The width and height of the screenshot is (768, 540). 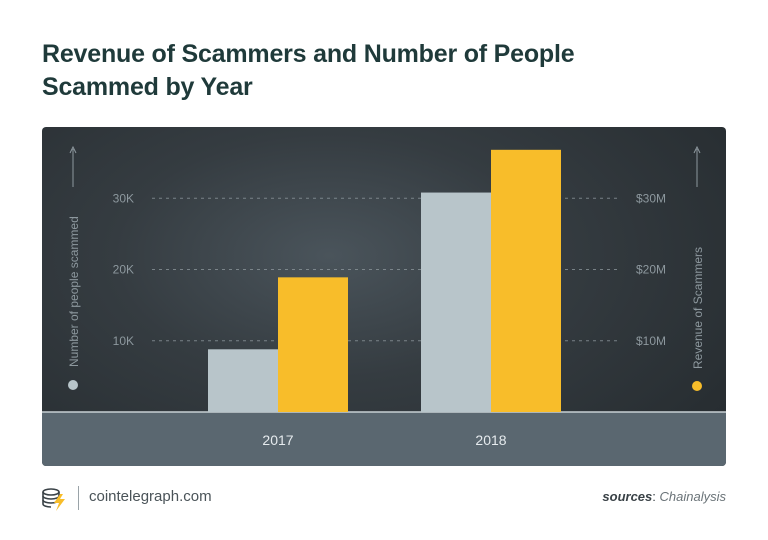 What do you see at coordinates (697, 386) in the screenshot?
I see `legend-dot-revenue` at bounding box center [697, 386].